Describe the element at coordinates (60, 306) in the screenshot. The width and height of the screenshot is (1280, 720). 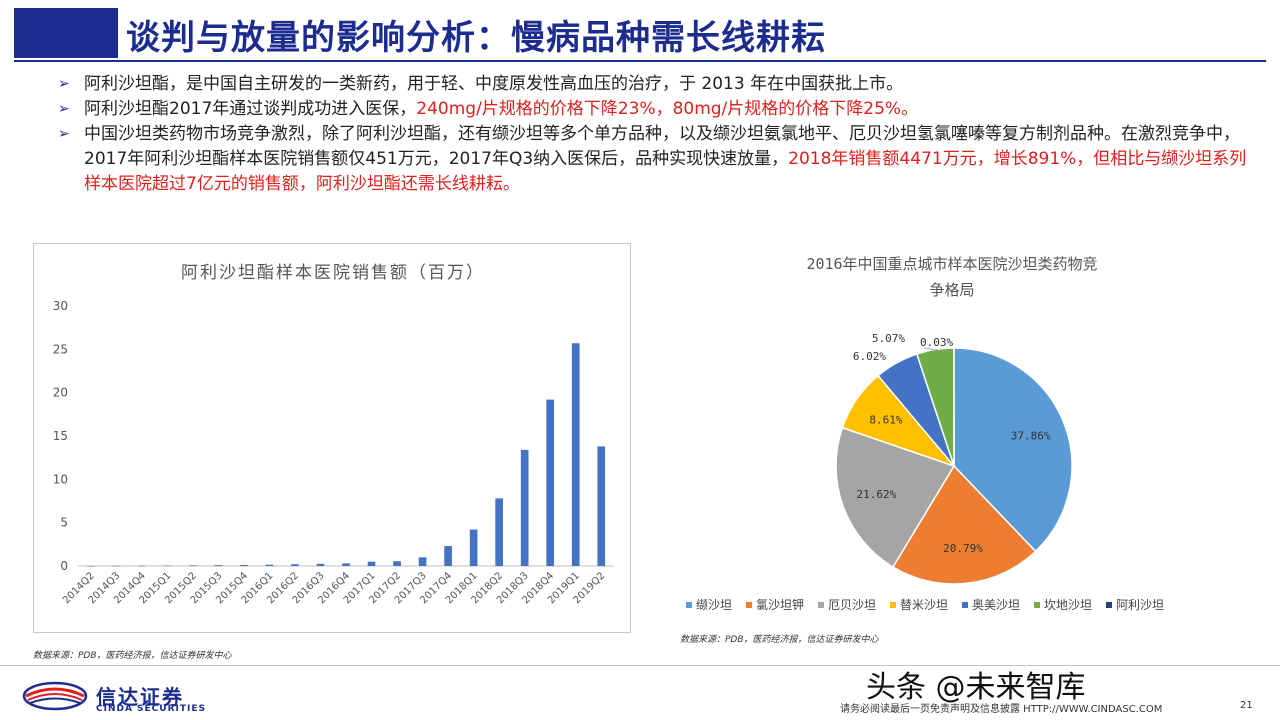
I see `y-tick-label: 30` at that location.